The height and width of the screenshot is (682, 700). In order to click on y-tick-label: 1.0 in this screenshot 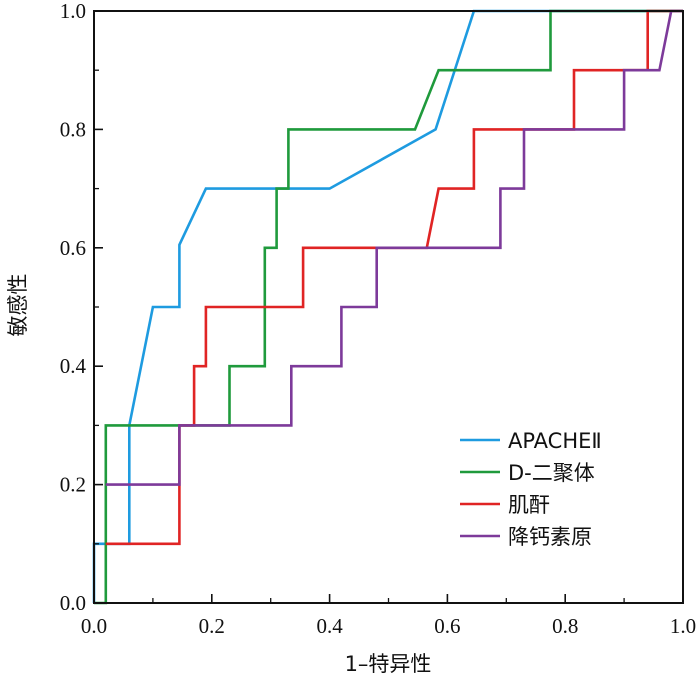, I will do `click(73, 11)`.